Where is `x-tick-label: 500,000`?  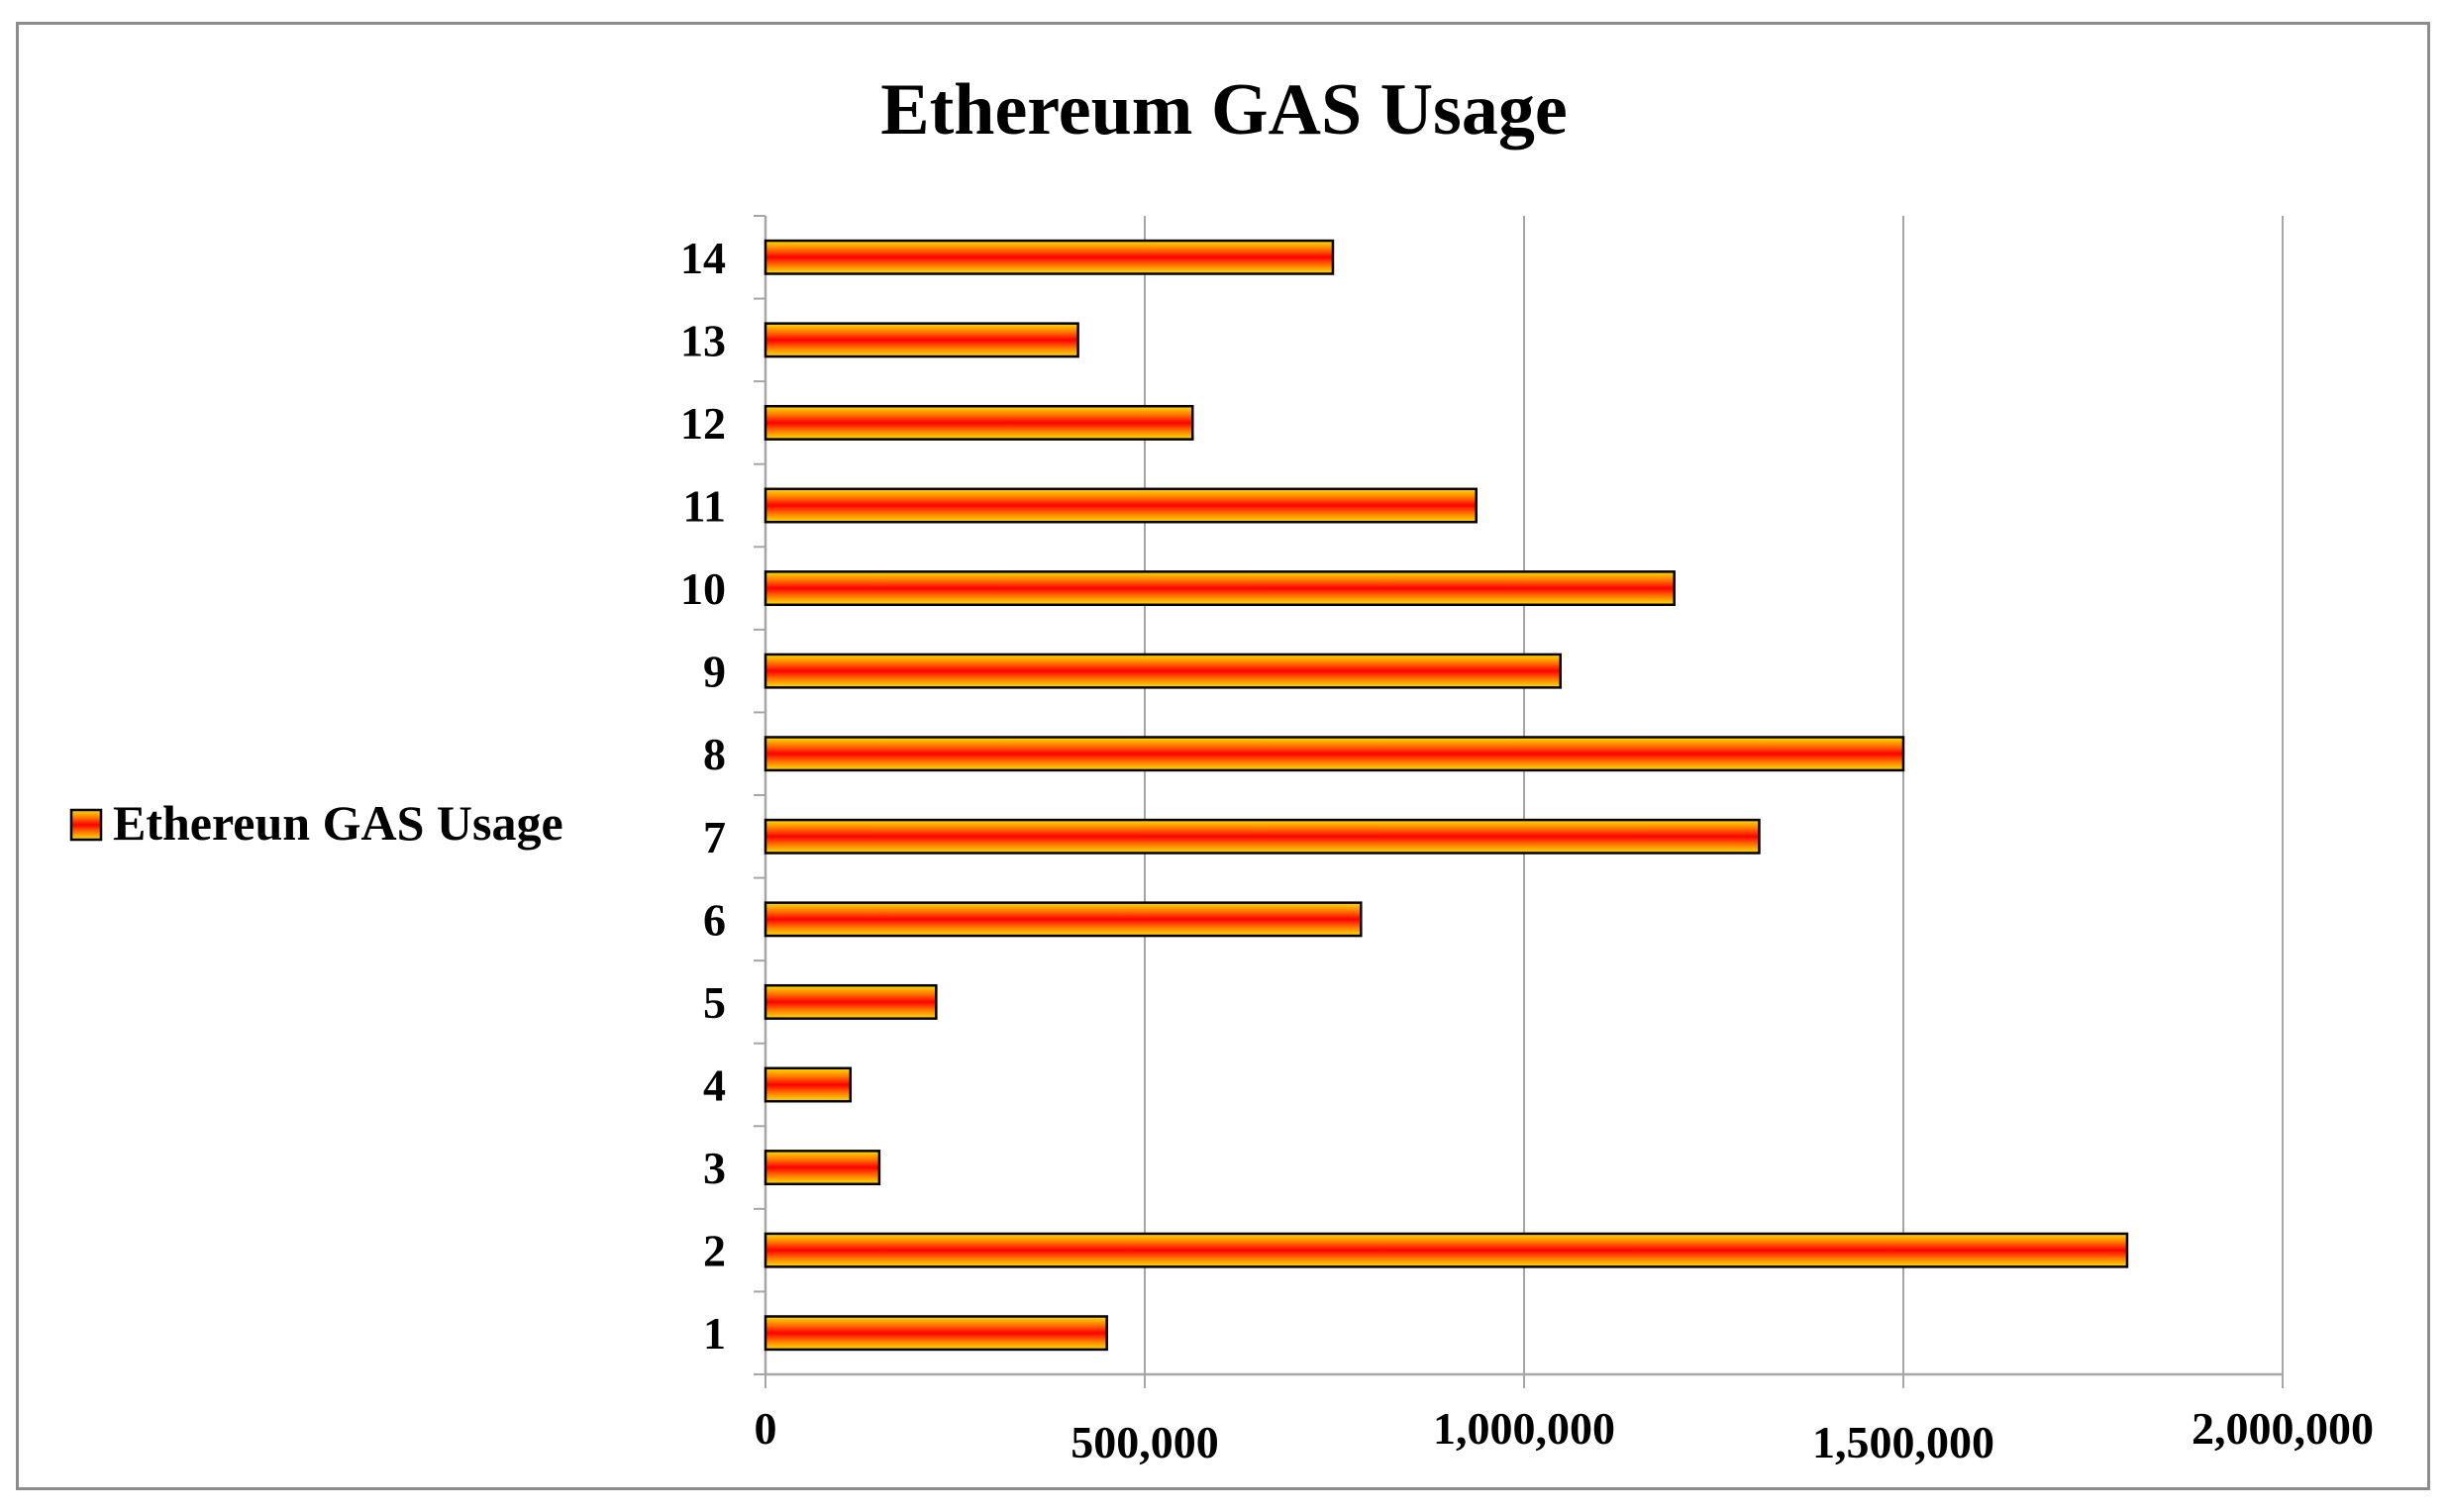 x-tick-label: 500,000 is located at coordinates (1145, 1442).